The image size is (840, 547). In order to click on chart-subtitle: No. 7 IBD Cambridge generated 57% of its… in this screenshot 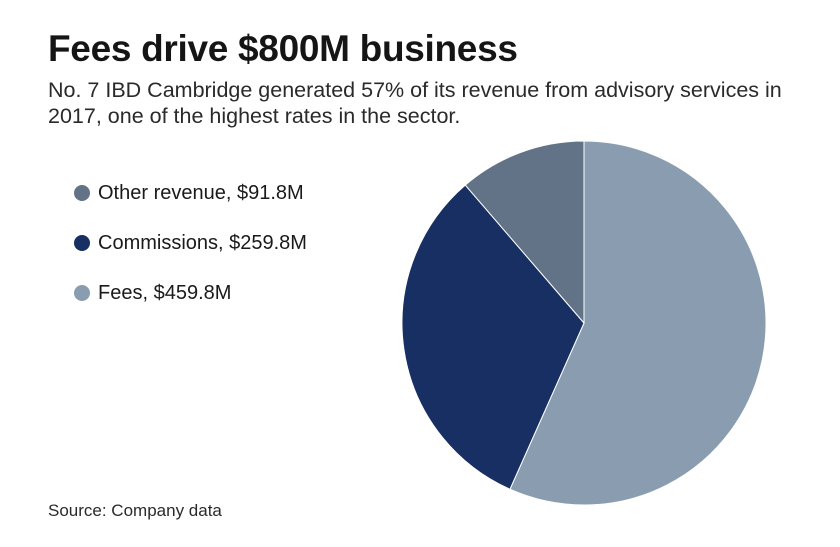, I will do `click(415, 103)`.